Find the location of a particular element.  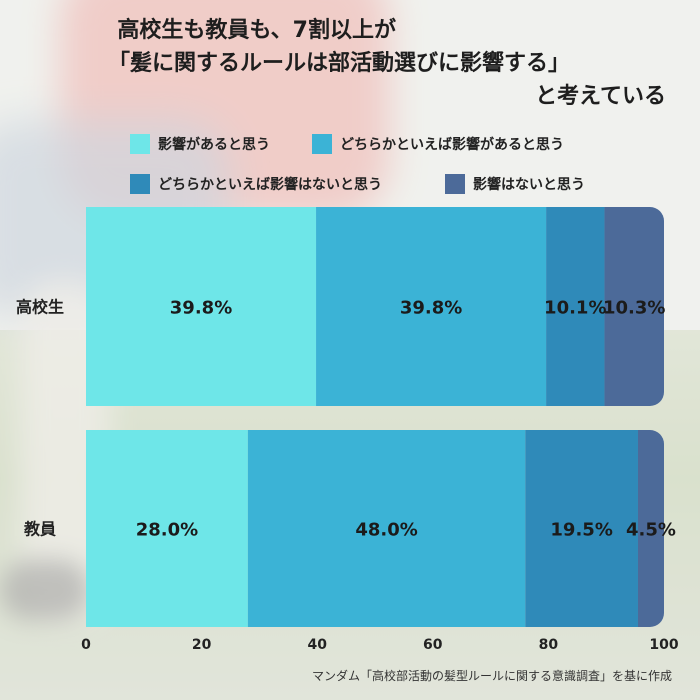

x-tick-label-4: 60 is located at coordinates (433, 645).